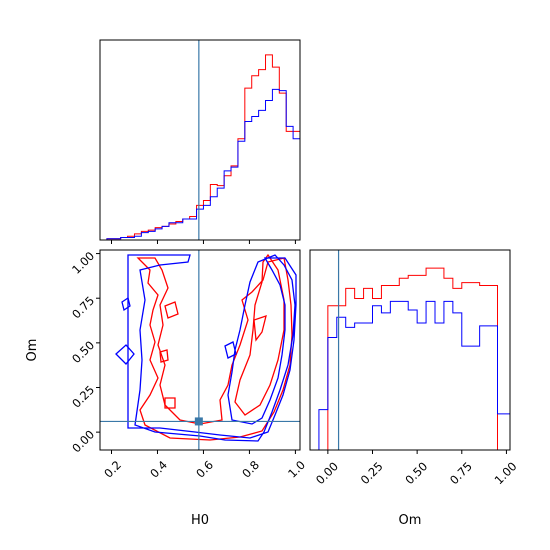  Describe the element at coordinates (83, 307) in the screenshot. I see `contour-ytick-label-4: 0.75` at that location.